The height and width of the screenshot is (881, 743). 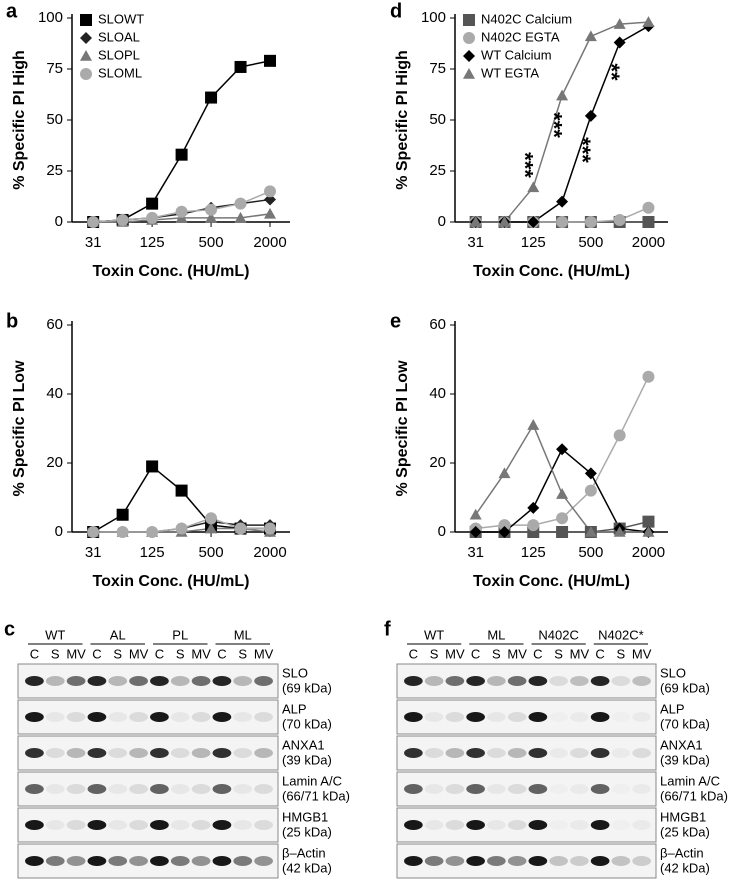 What do you see at coordinates (433, 17) in the screenshot?
I see `y-tick-label: 100` at bounding box center [433, 17].